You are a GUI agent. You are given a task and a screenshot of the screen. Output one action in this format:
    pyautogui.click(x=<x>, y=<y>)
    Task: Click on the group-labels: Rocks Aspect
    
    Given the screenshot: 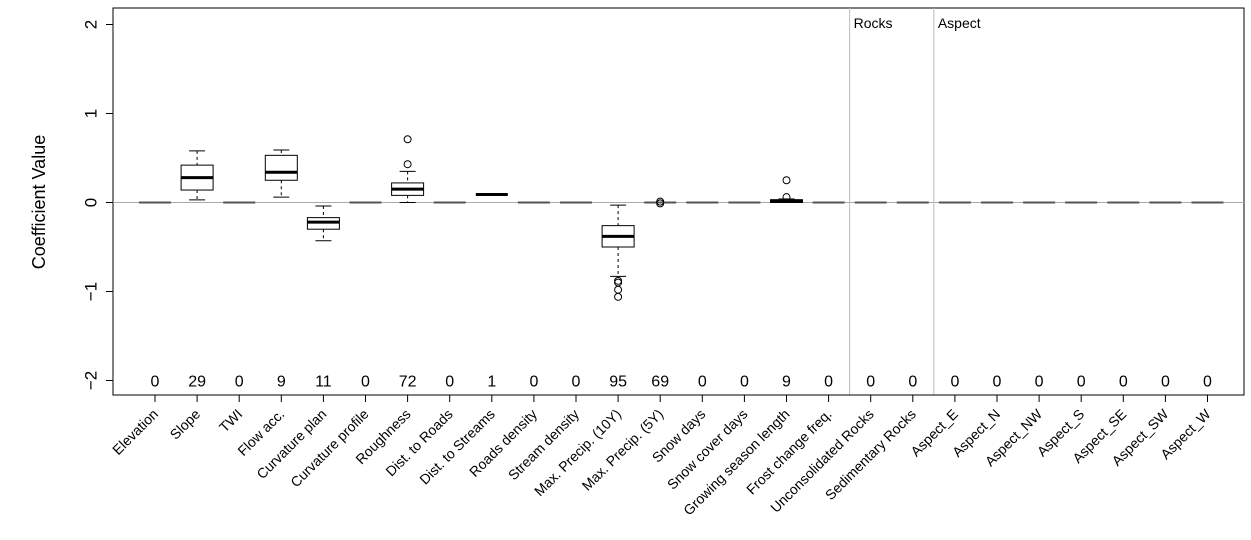 What is the action you would take?
    pyautogui.click(x=917, y=23)
    